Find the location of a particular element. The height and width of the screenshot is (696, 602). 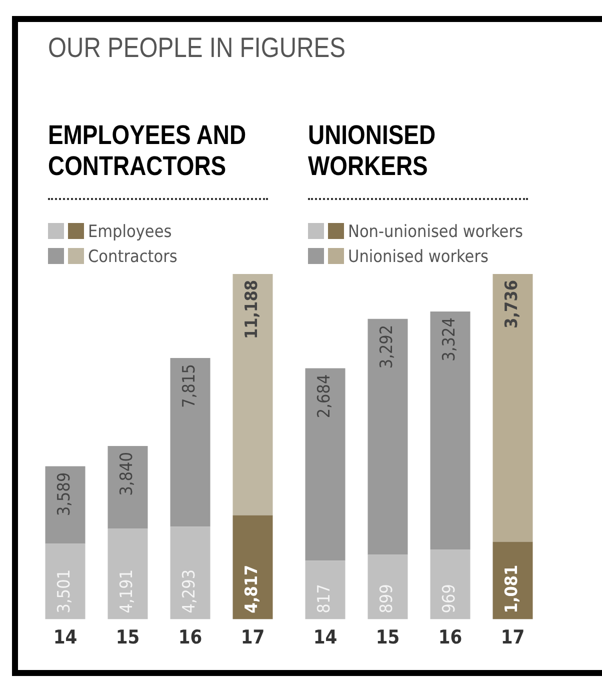

chart-title: UNIONISED WORKERS is located at coordinates (372, 151).